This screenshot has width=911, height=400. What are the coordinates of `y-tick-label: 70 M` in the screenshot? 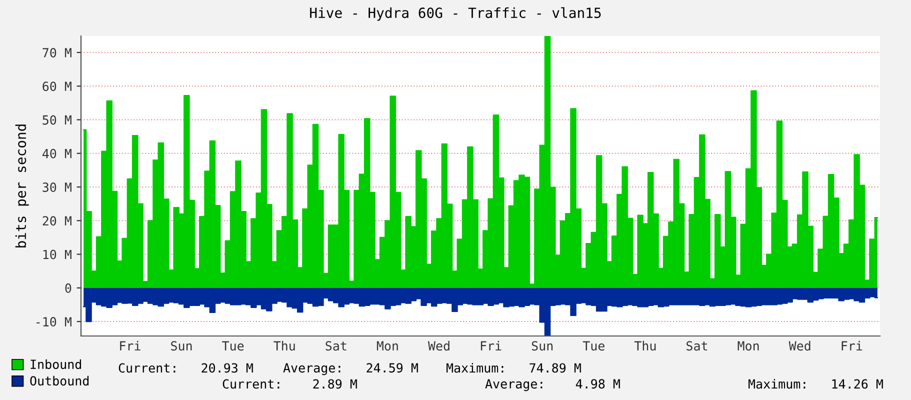 It's located at (57, 53).